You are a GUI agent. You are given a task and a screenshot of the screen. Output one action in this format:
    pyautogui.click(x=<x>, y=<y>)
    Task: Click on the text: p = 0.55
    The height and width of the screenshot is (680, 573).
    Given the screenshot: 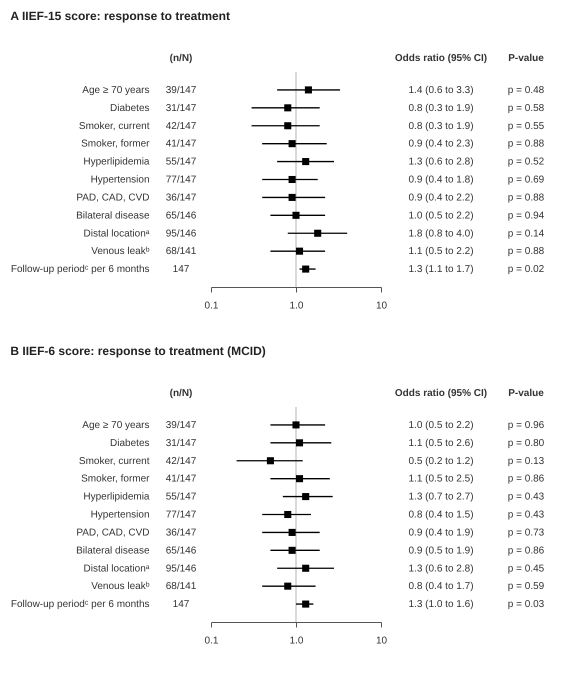 What is the action you would take?
    pyautogui.click(x=526, y=126)
    